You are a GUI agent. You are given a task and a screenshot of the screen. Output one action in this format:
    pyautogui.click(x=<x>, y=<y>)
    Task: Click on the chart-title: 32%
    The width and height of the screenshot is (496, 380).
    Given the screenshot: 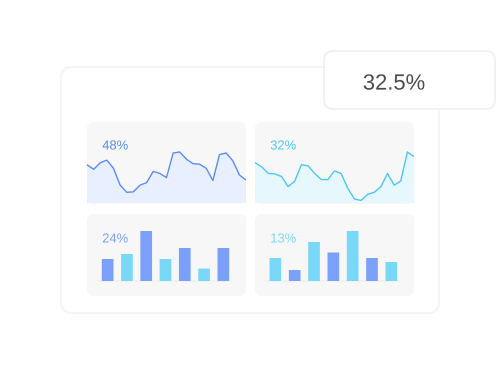 What is the action you would take?
    pyautogui.click(x=283, y=145)
    